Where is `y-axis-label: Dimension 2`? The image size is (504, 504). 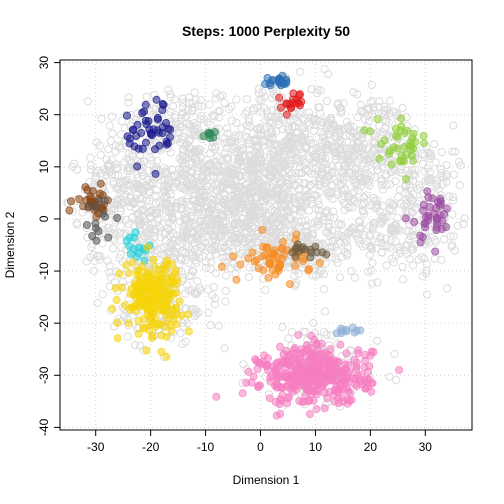
y-axis-label: Dimension 2 is located at coordinates (10, 244).